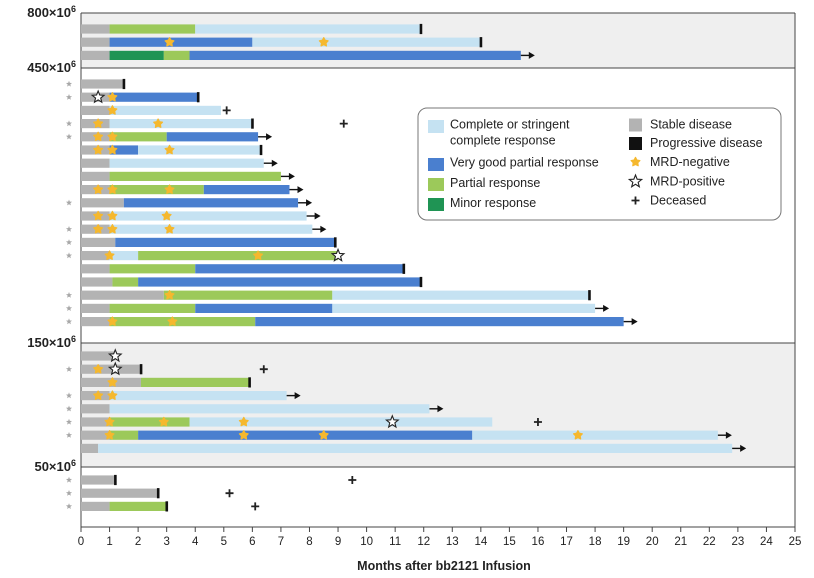 The image size is (814, 578). I want to click on x-tick-label: 14, so click(480, 542).